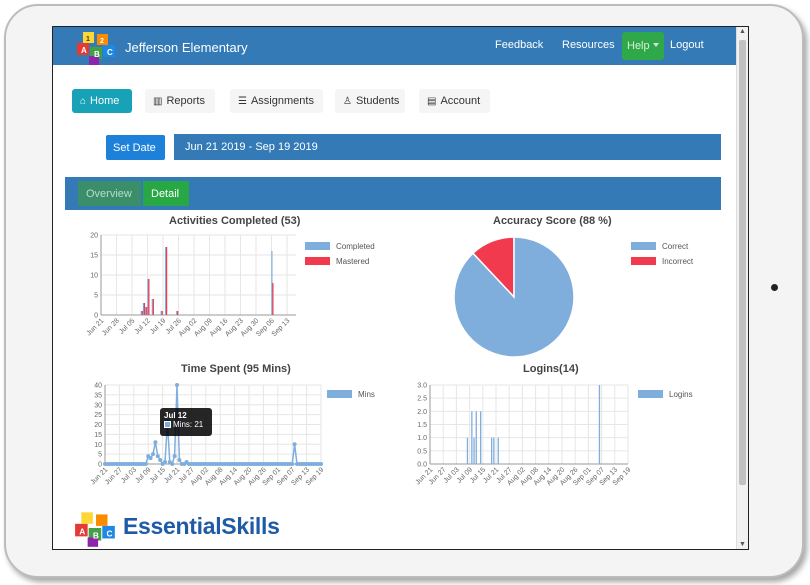  What do you see at coordinates (742, 262) in the screenshot?
I see `scrollbar-thumb` at bounding box center [742, 262].